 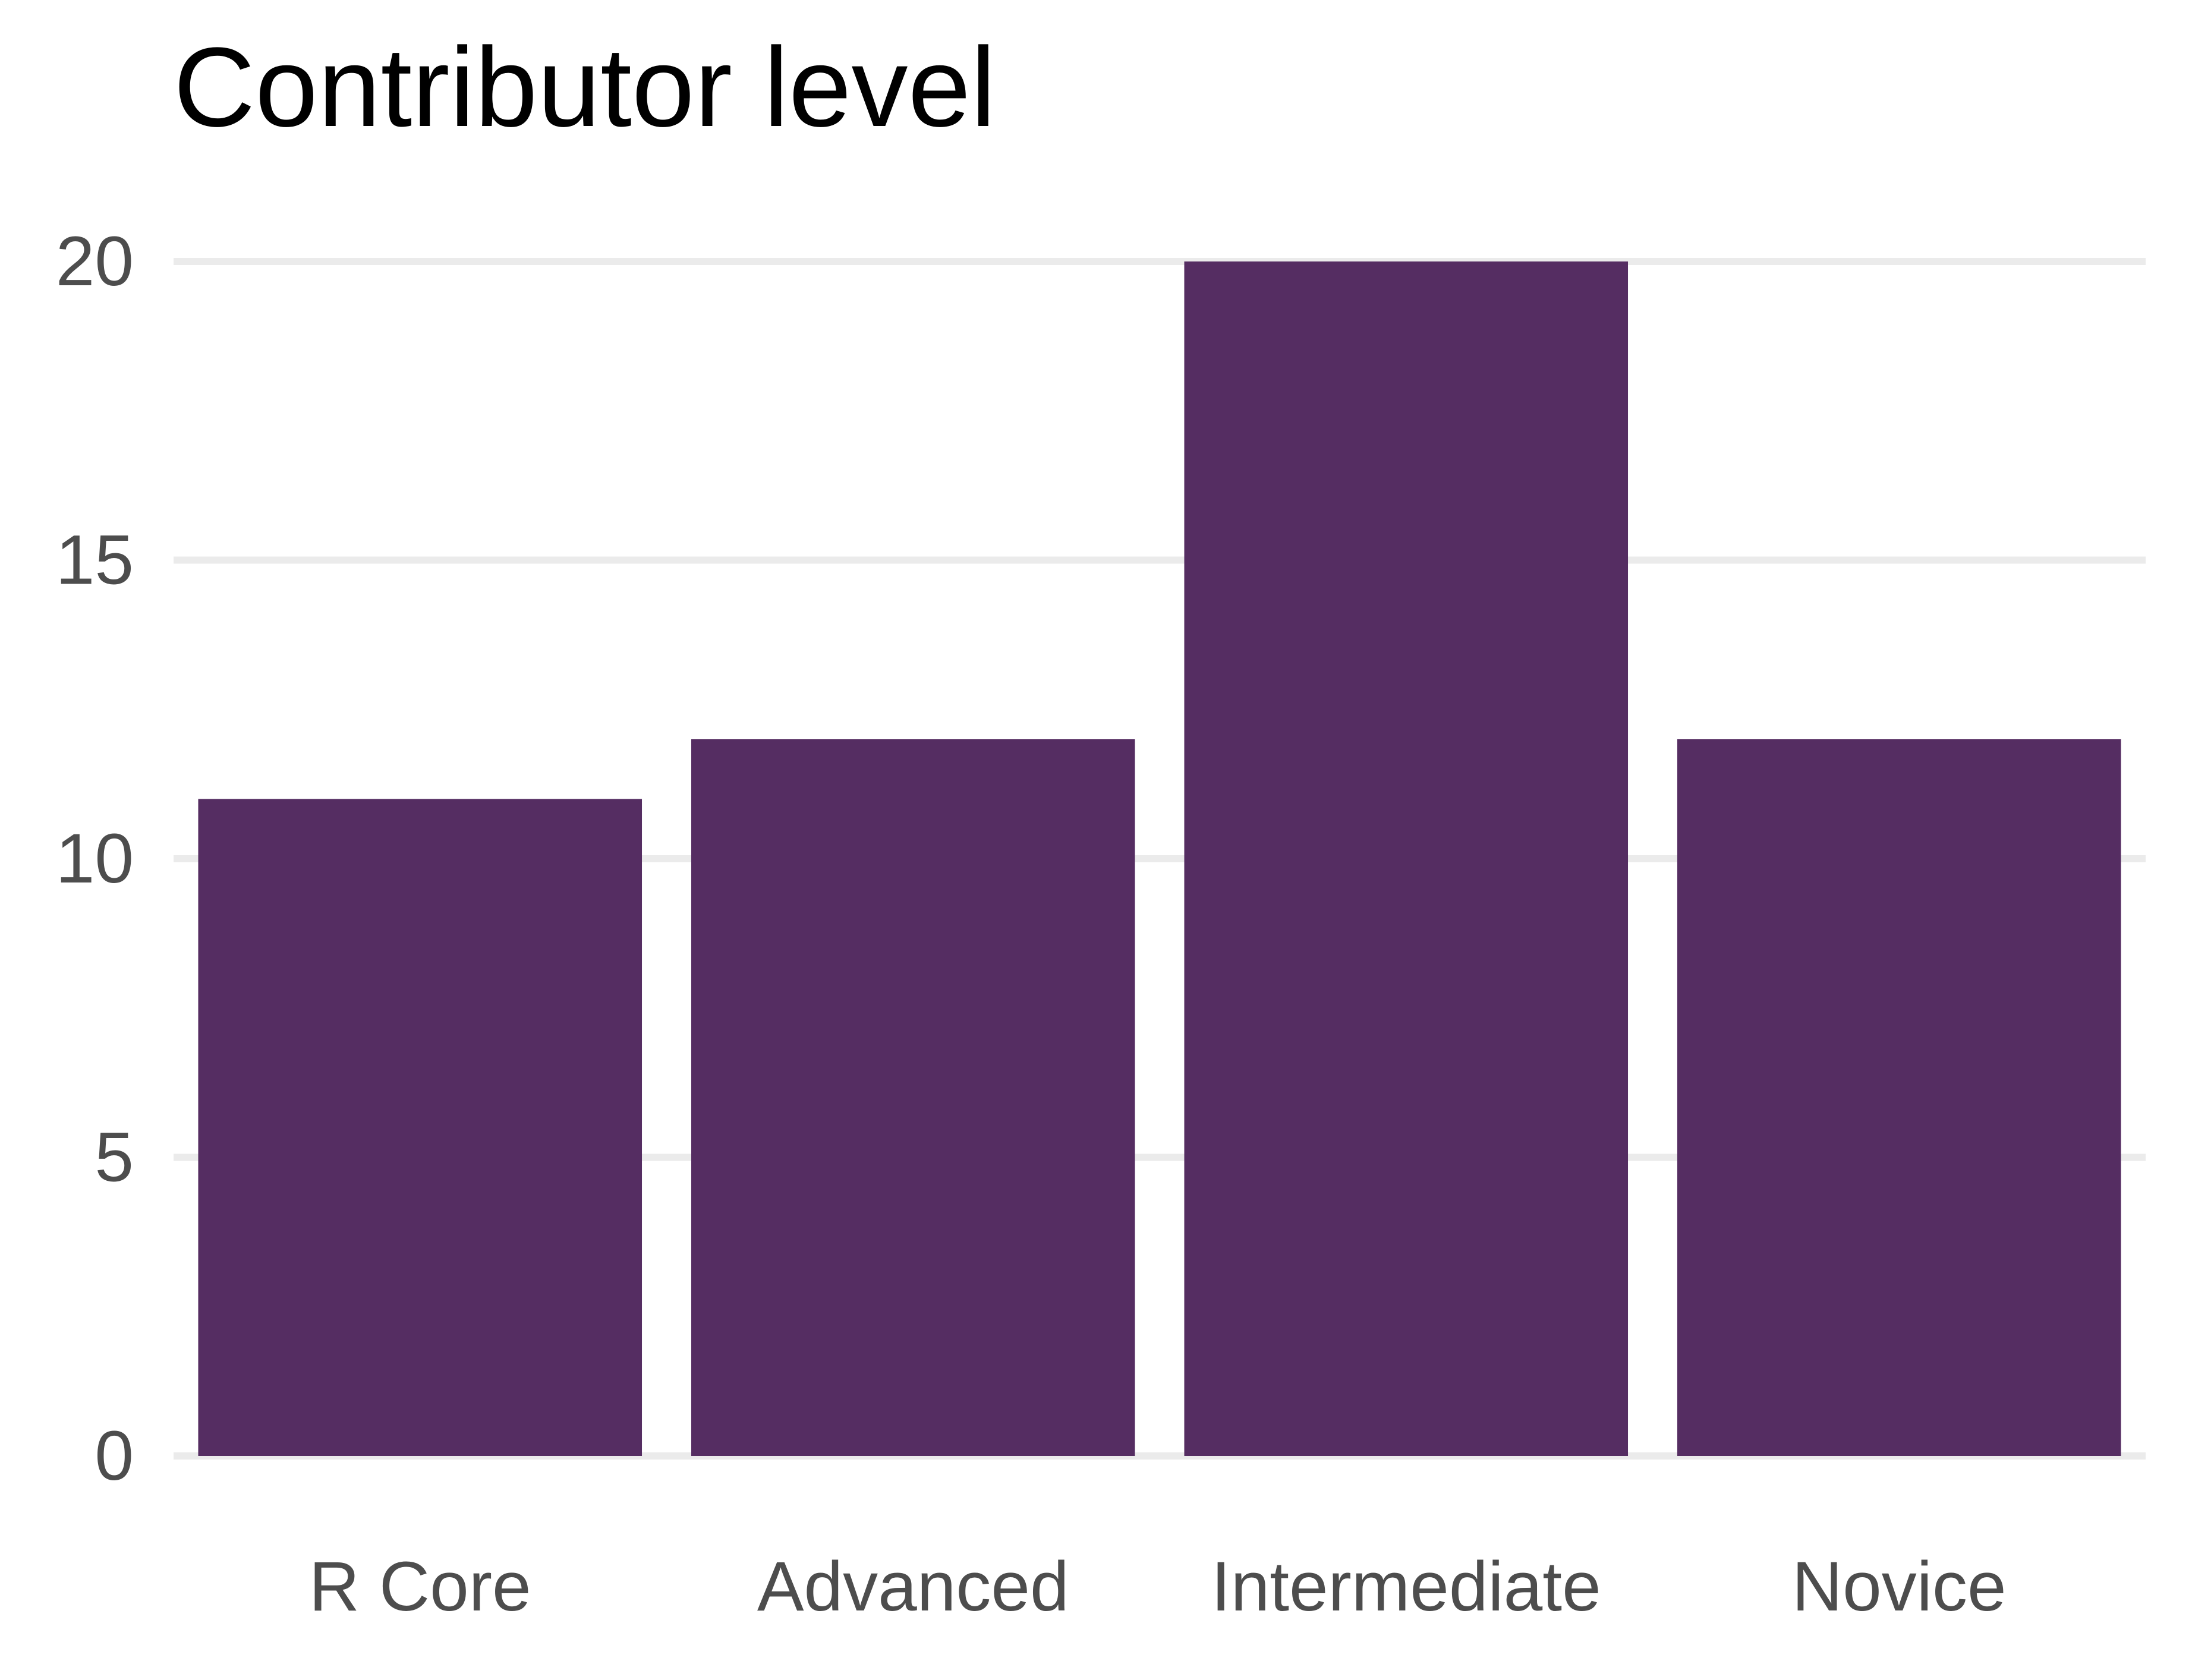 What do you see at coordinates (421, 1127) in the screenshot?
I see `bar-r-core` at bounding box center [421, 1127].